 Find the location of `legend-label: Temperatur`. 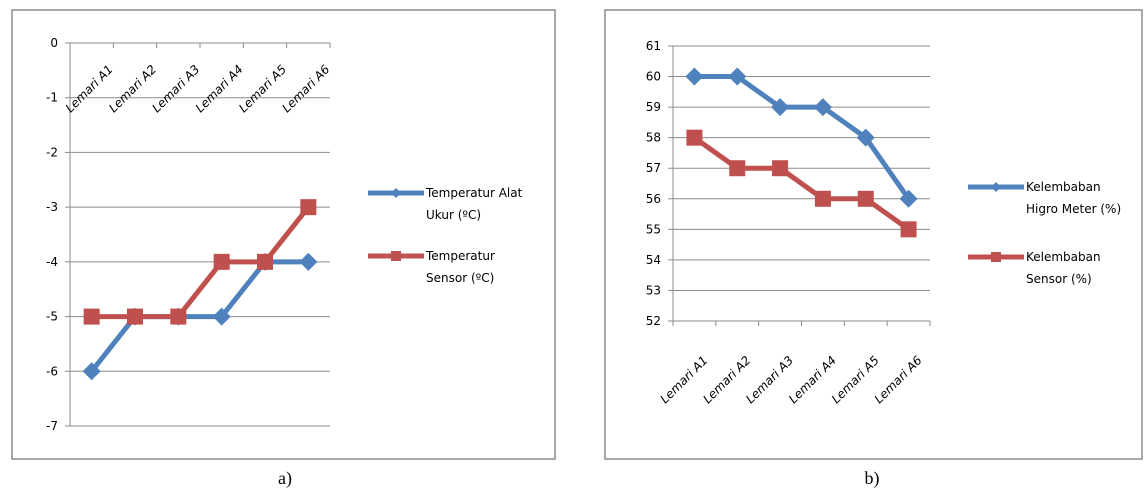

legend-label: Temperatur is located at coordinates (460, 256).